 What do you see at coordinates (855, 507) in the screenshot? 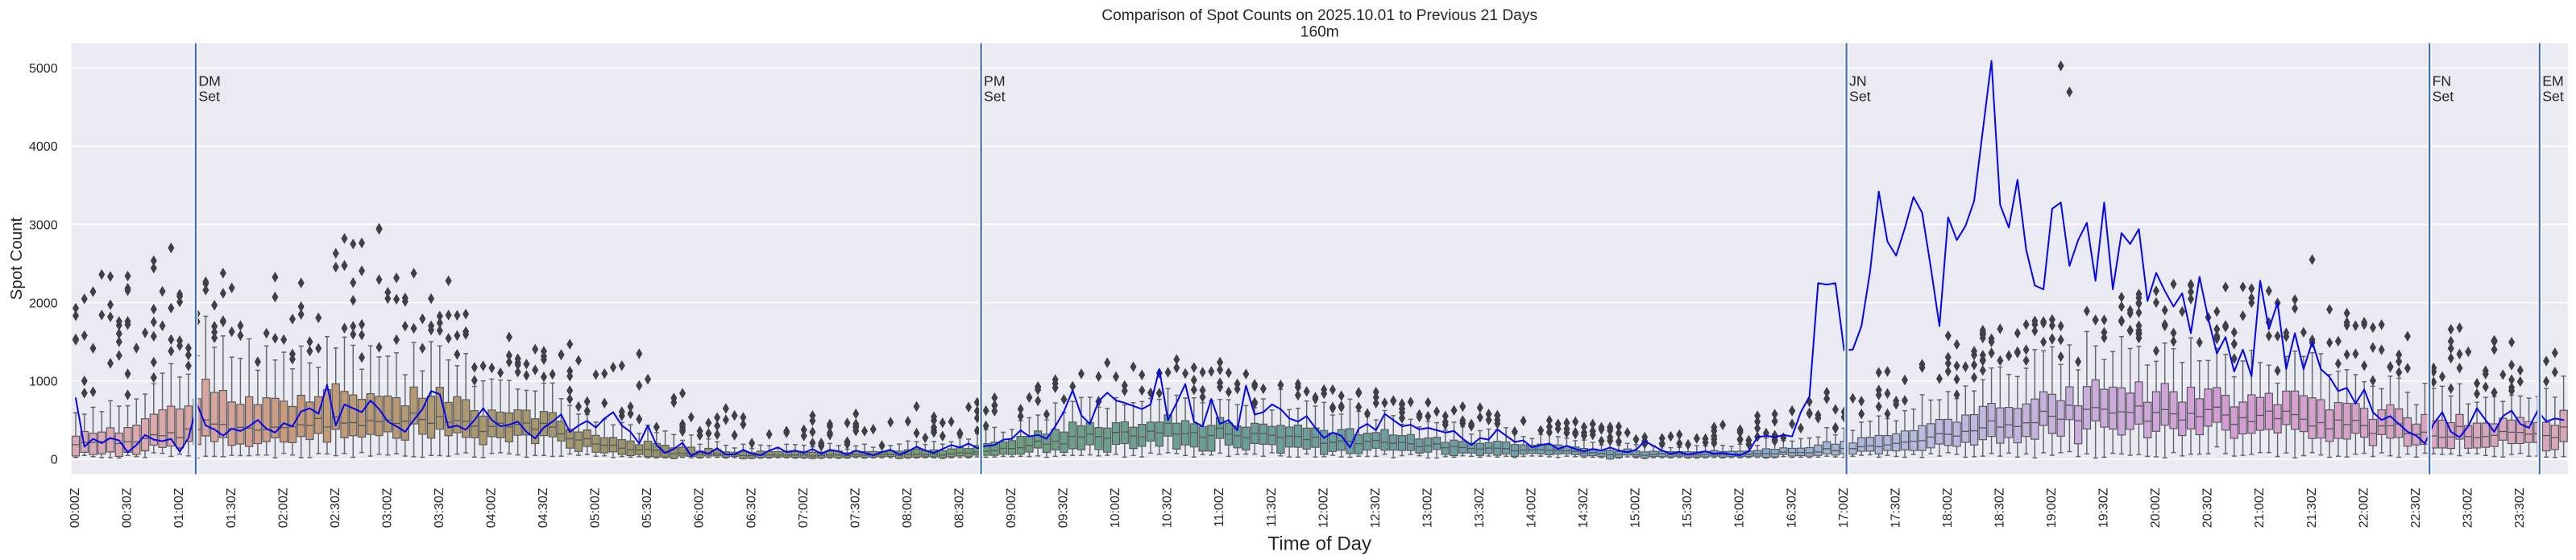
I see `svg-text: 07:30Z` at bounding box center [855, 507].